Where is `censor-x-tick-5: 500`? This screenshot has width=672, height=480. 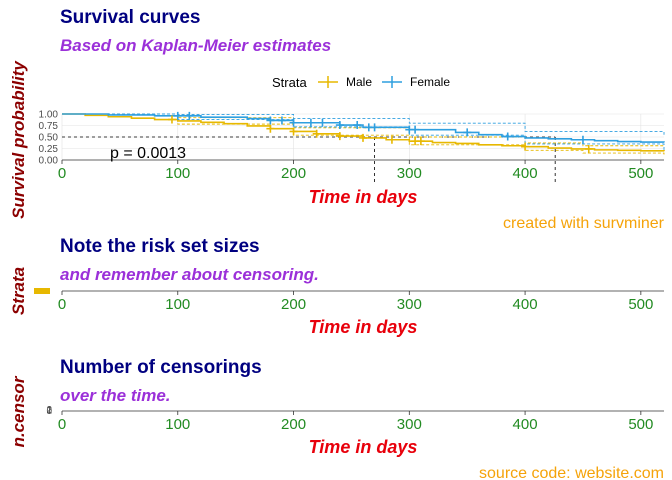 censor-x-tick-5: 500 is located at coordinates (640, 424).